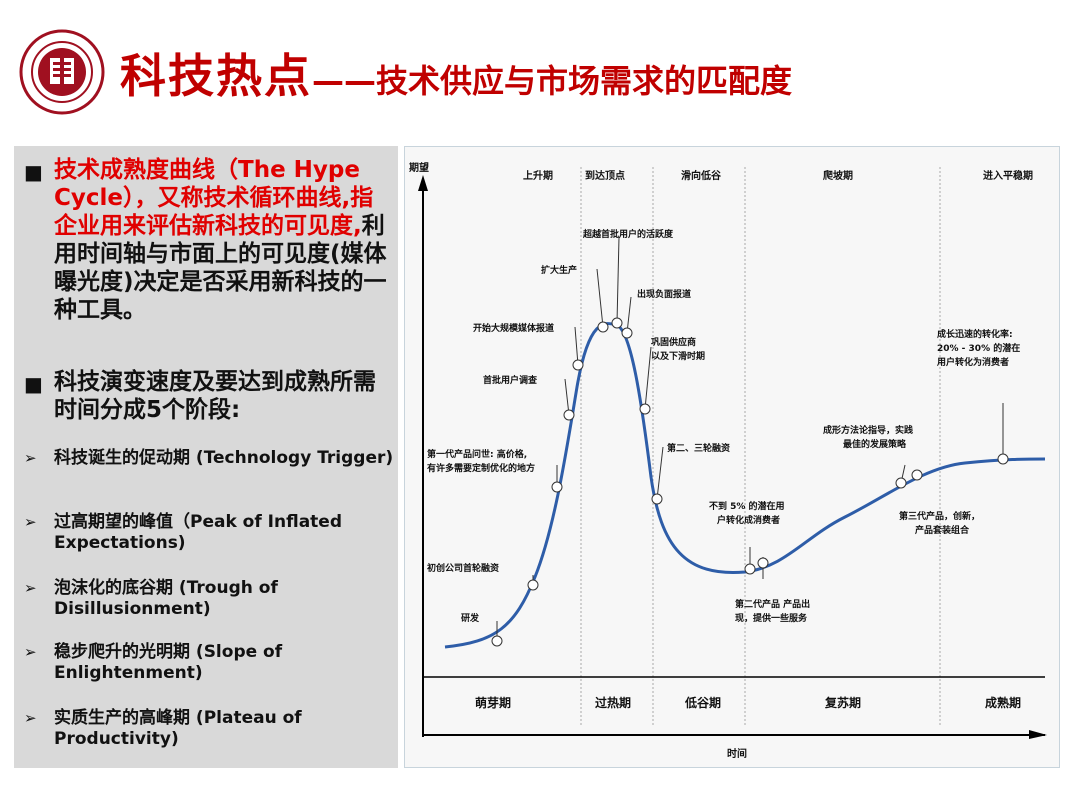 Image resolution: width=1080 pixels, height=810 pixels. I want to click on bottom-phase-2: 过热期, so click(613, 702).